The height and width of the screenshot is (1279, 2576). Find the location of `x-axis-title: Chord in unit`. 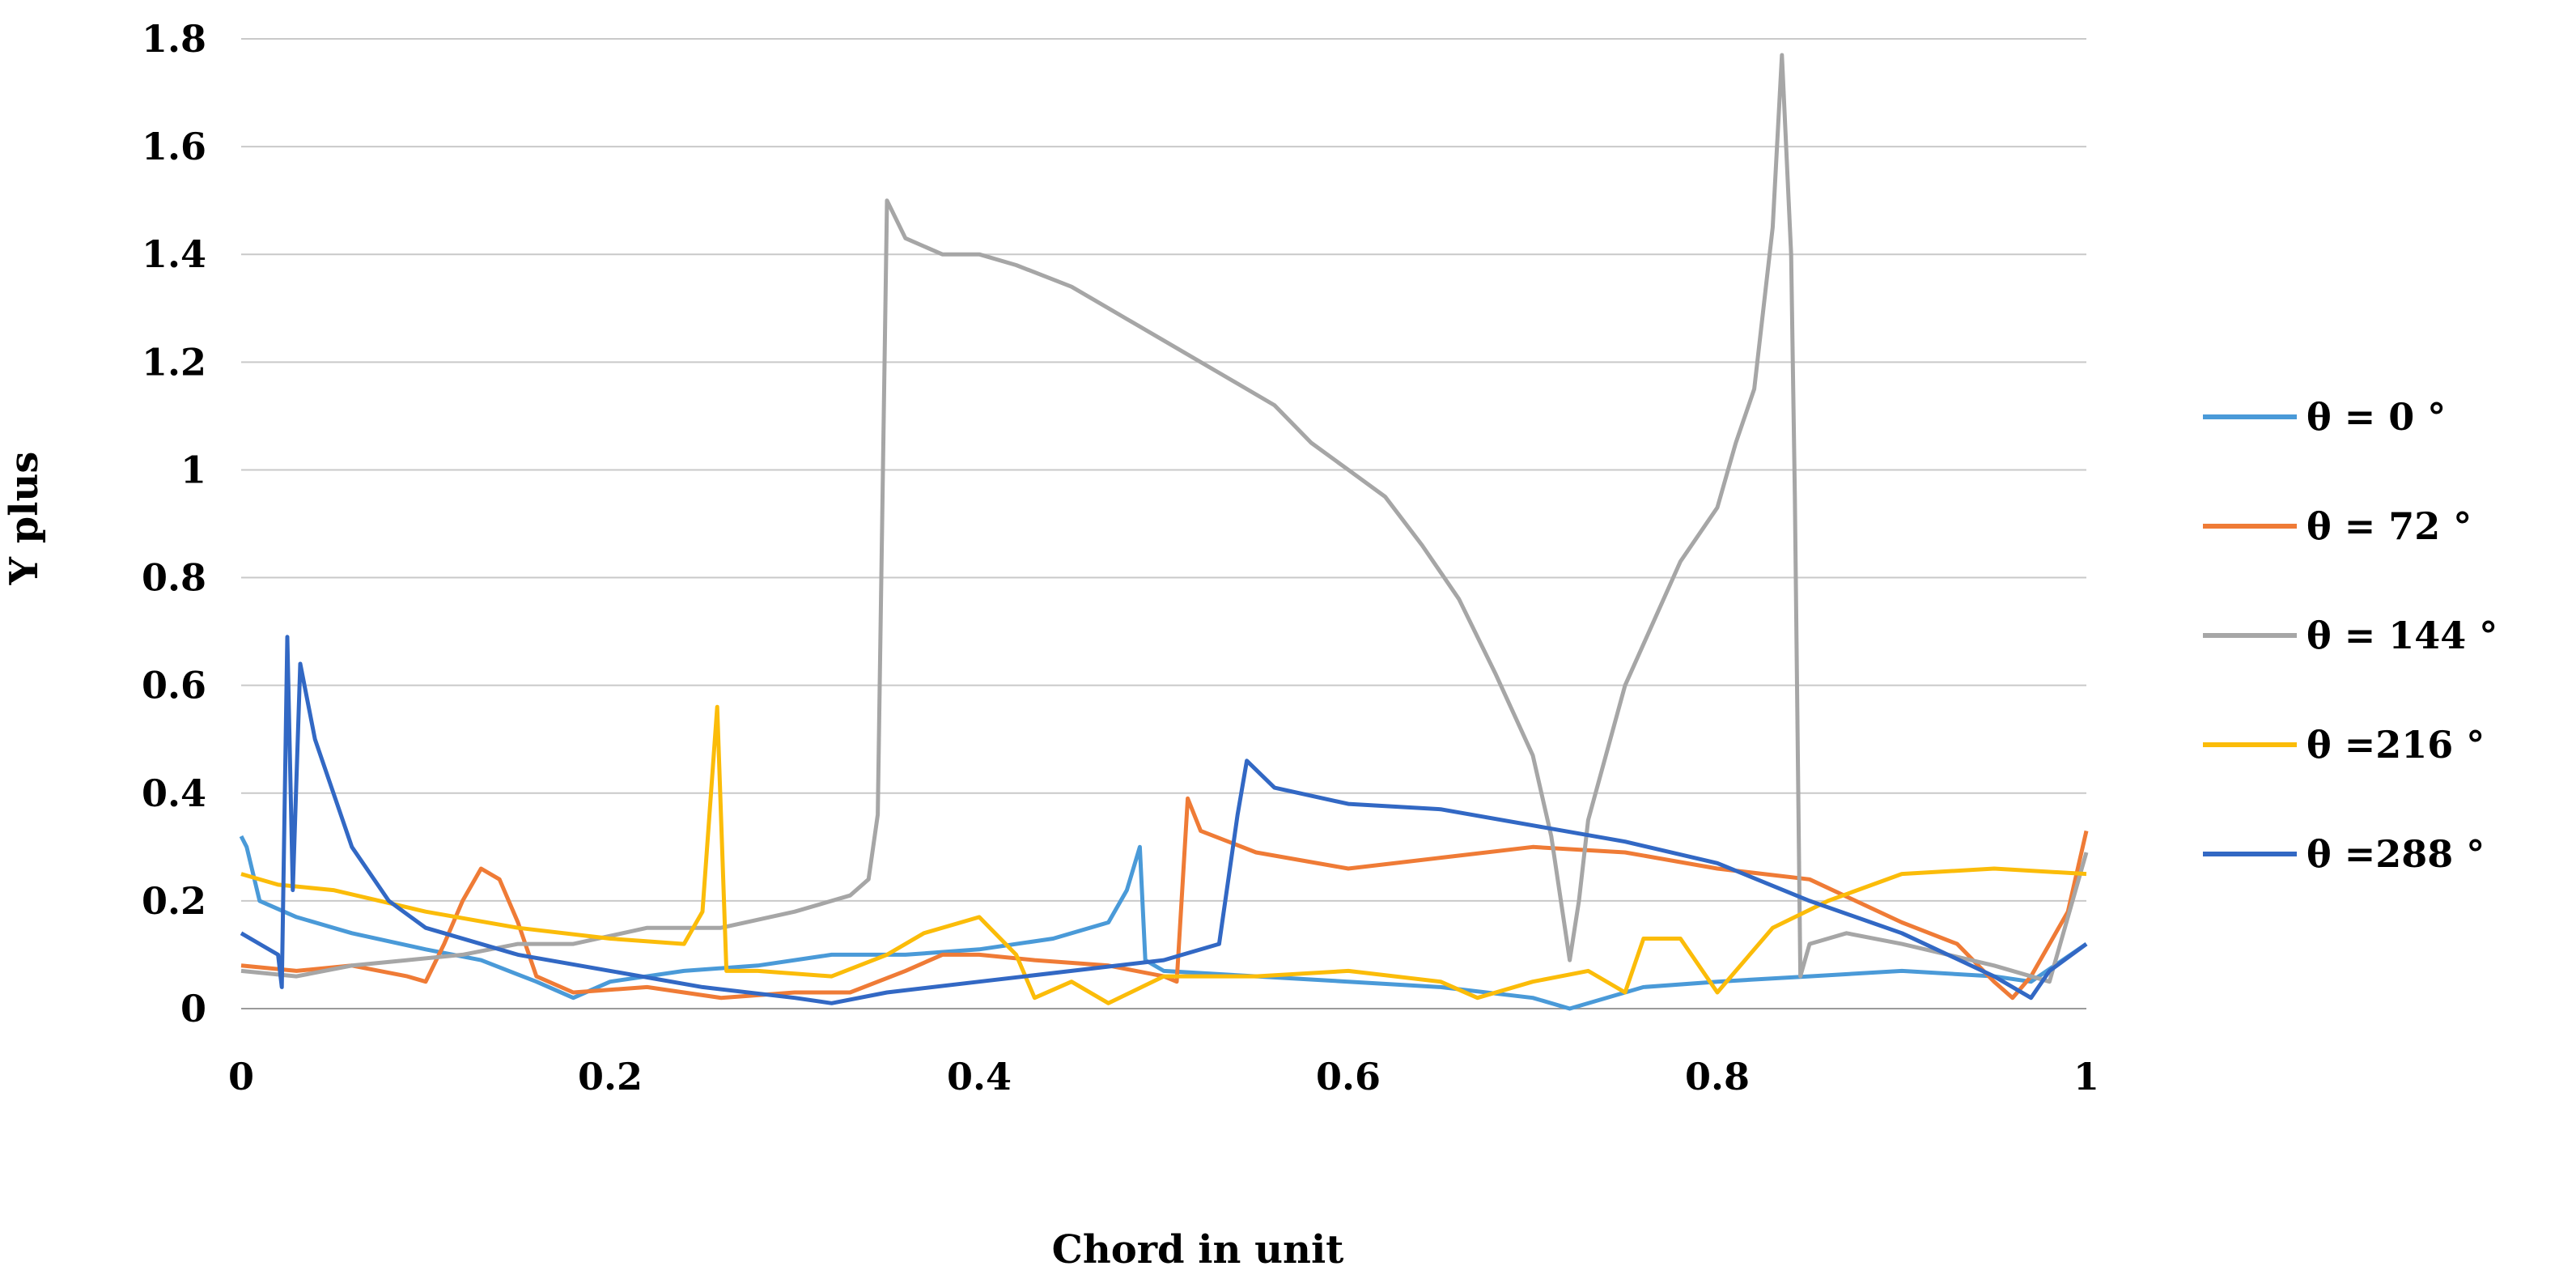

x-axis-title: Chord in unit is located at coordinates (1198, 1250).